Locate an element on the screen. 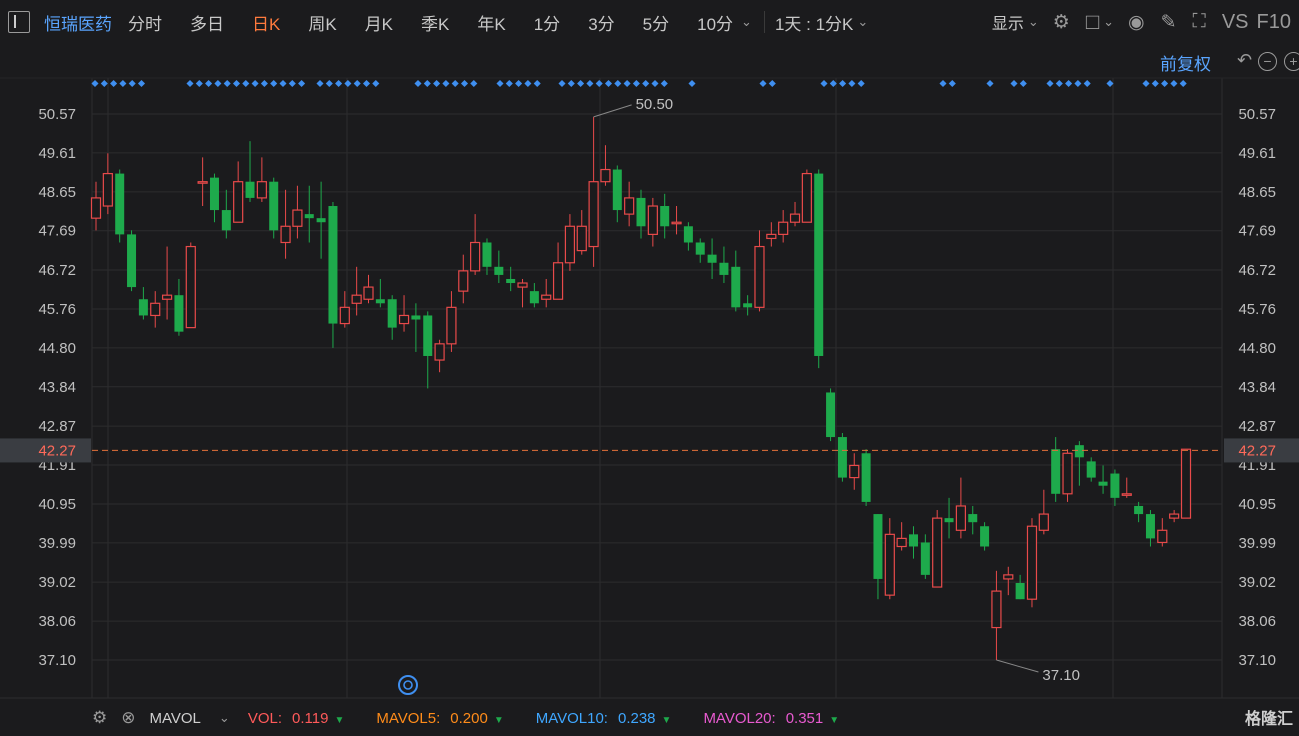  sidebar-toggle-icon is located at coordinates (19, 22).